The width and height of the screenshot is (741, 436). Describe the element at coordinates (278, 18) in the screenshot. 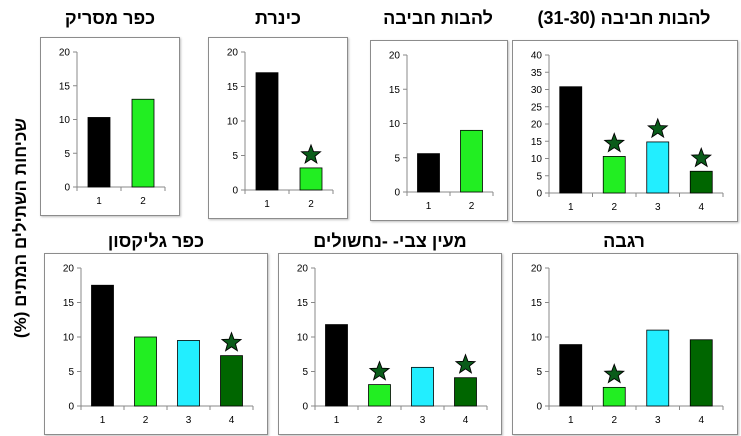

I see `panel-title-kinneret: כינרת` at that location.